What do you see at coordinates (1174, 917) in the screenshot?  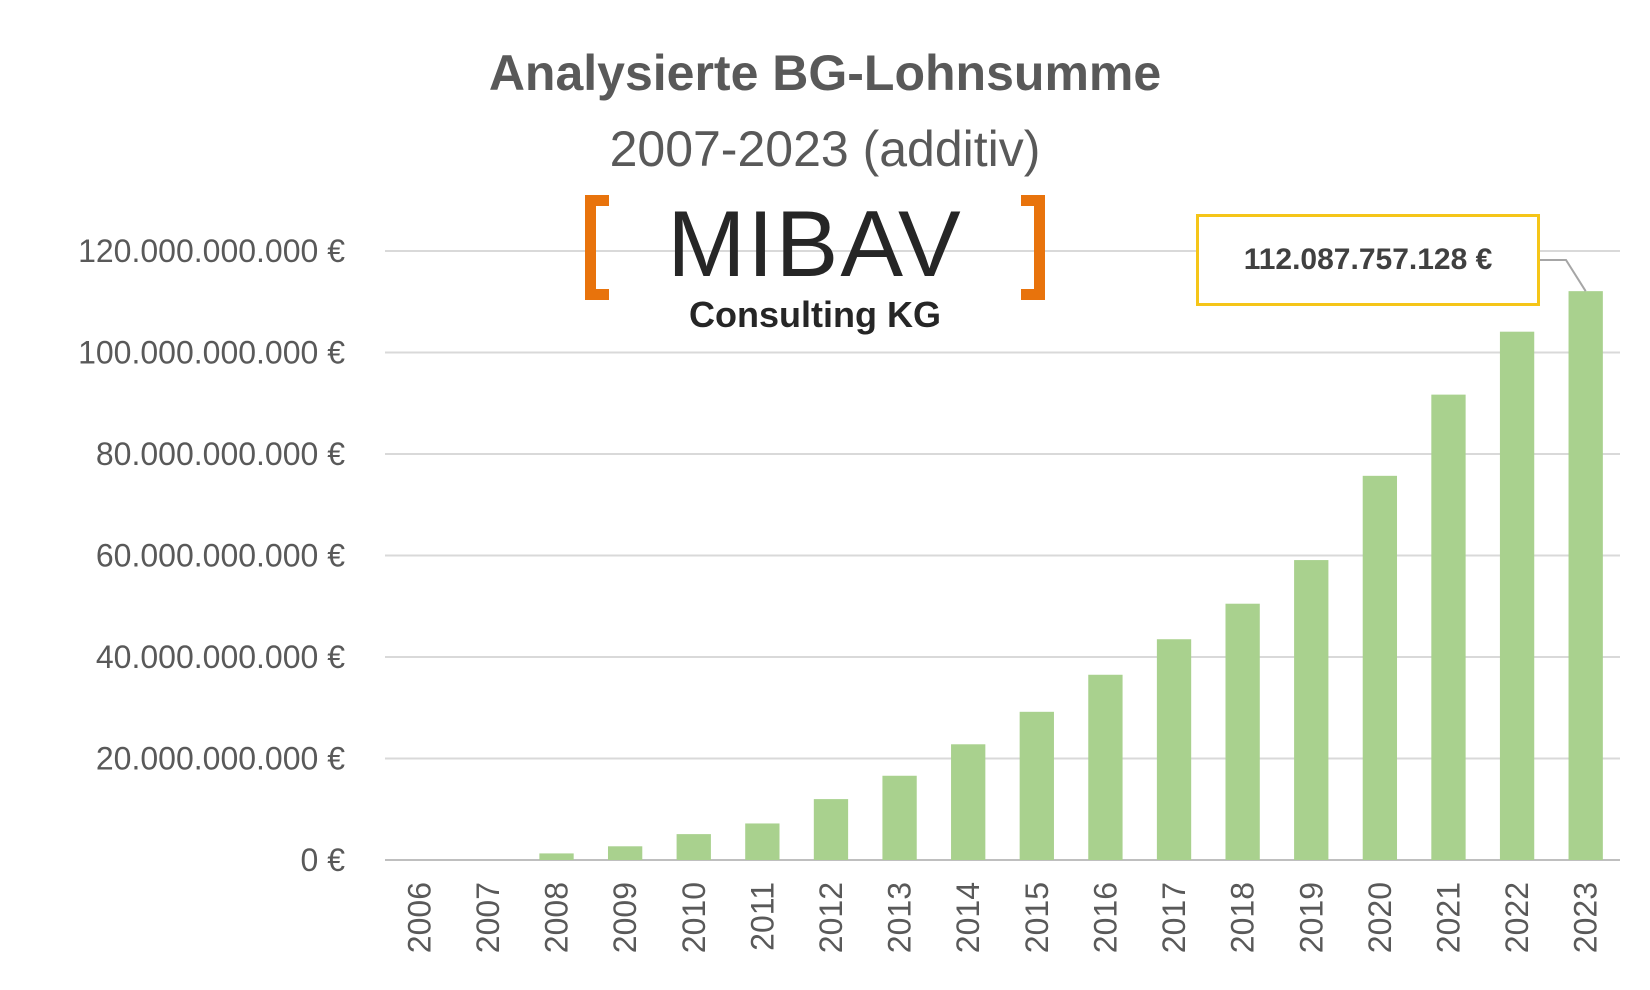 I see `x-tick-label: 2017` at bounding box center [1174, 917].